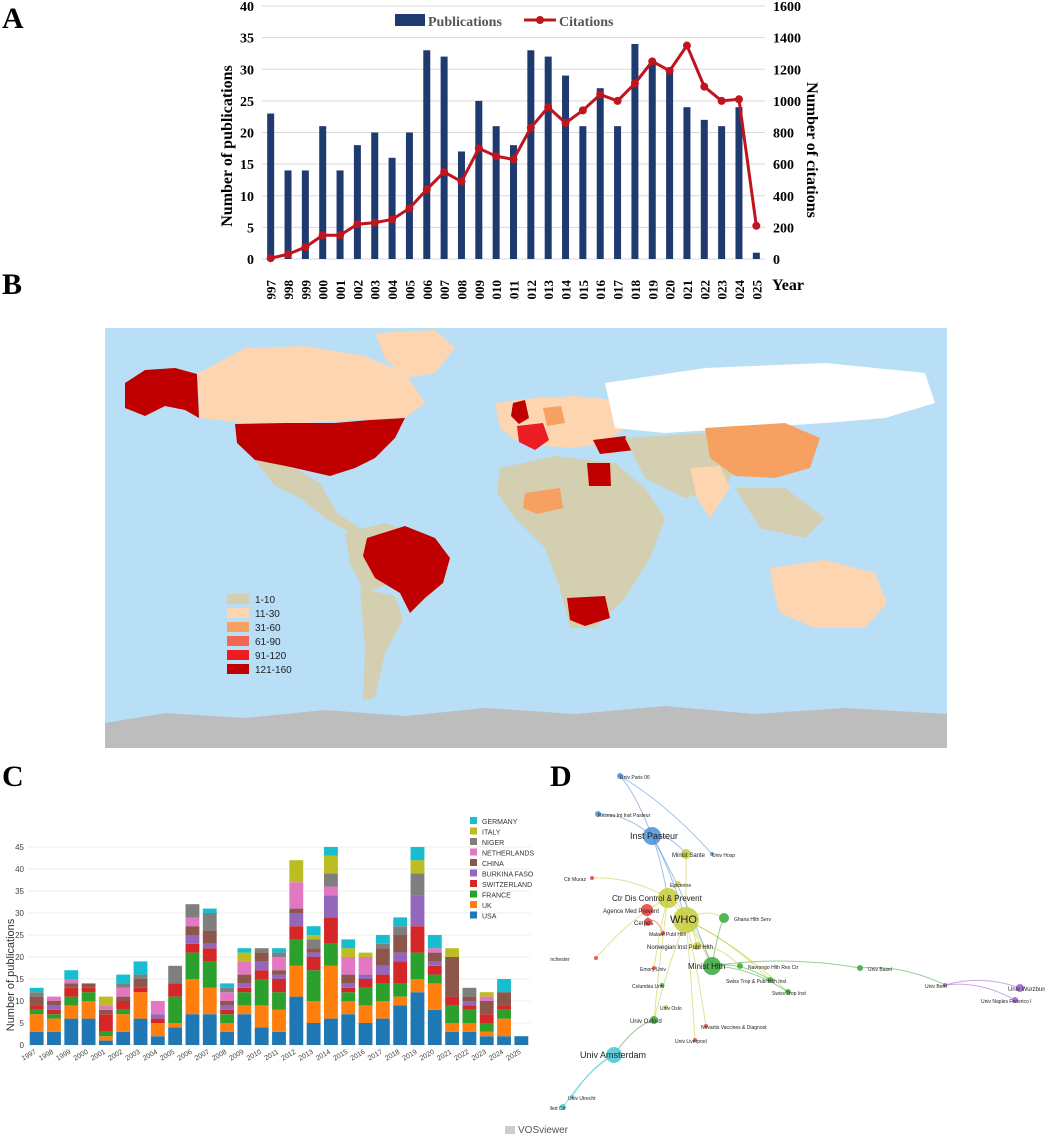  Describe the element at coordinates (247, 102) in the screenshot. I see `a-ytick-label: 25` at that location.